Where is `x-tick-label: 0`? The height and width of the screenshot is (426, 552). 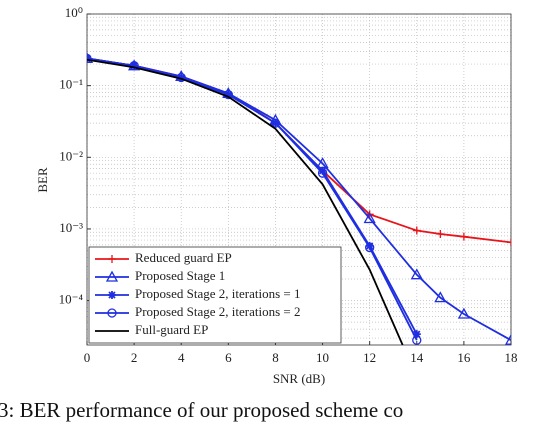
x-tick-label: 0 is located at coordinates (87, 357).